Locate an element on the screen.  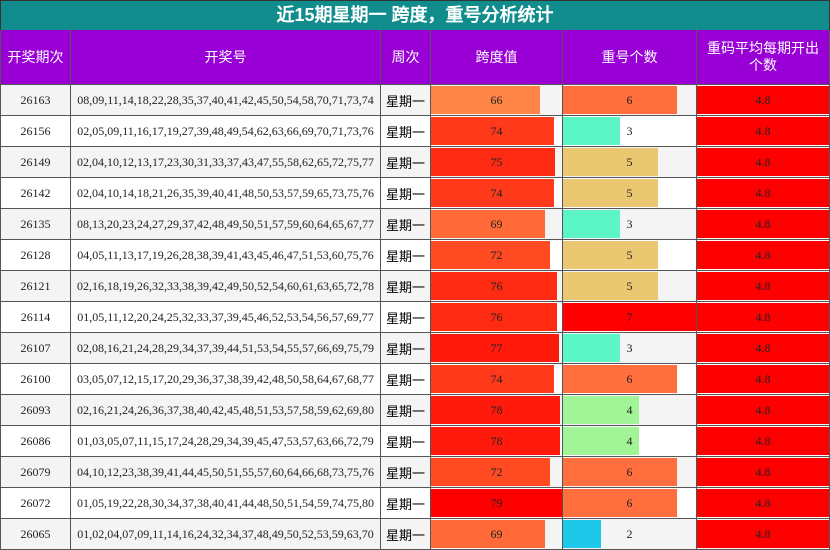
column-header: 开奖号 is located at coordinates (226, 57).